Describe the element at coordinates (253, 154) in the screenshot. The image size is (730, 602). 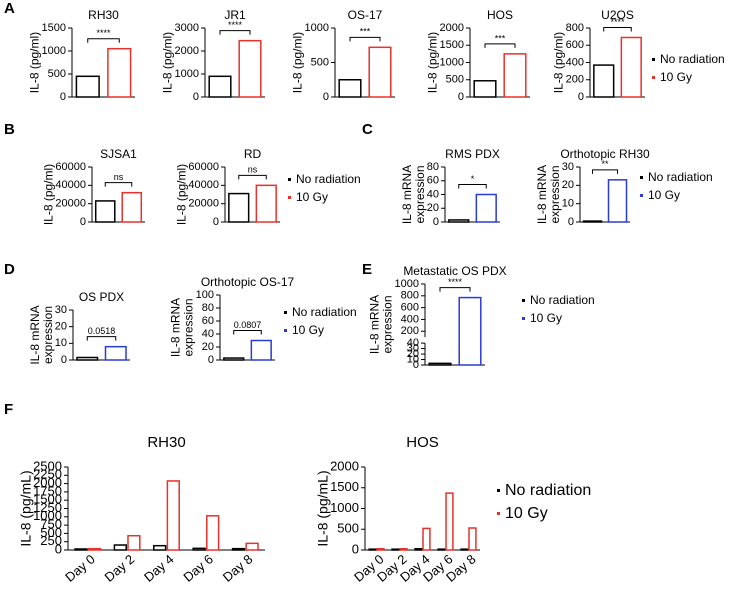
I see `chart-title: RD` at that location.